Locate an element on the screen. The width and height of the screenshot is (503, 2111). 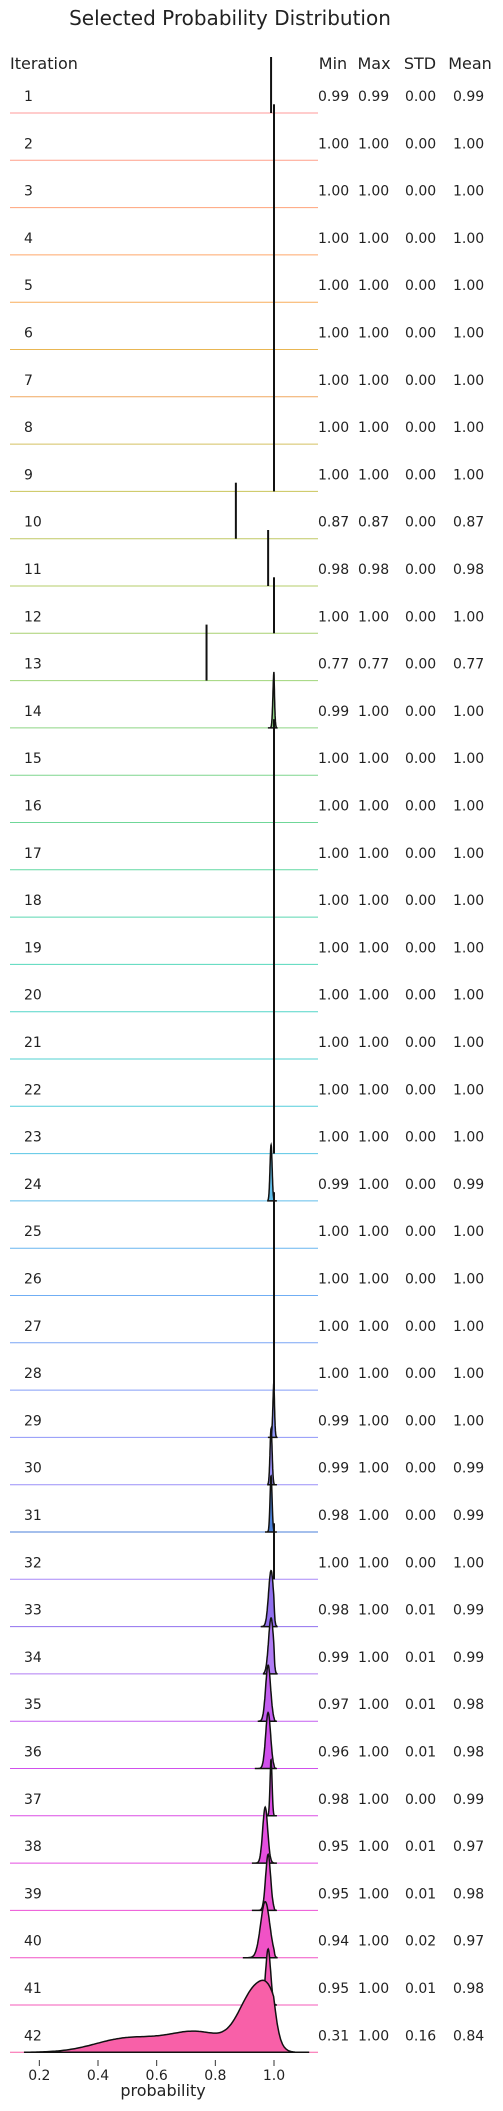
row-iteration-label: 3 is located at coordinates (28, 192).